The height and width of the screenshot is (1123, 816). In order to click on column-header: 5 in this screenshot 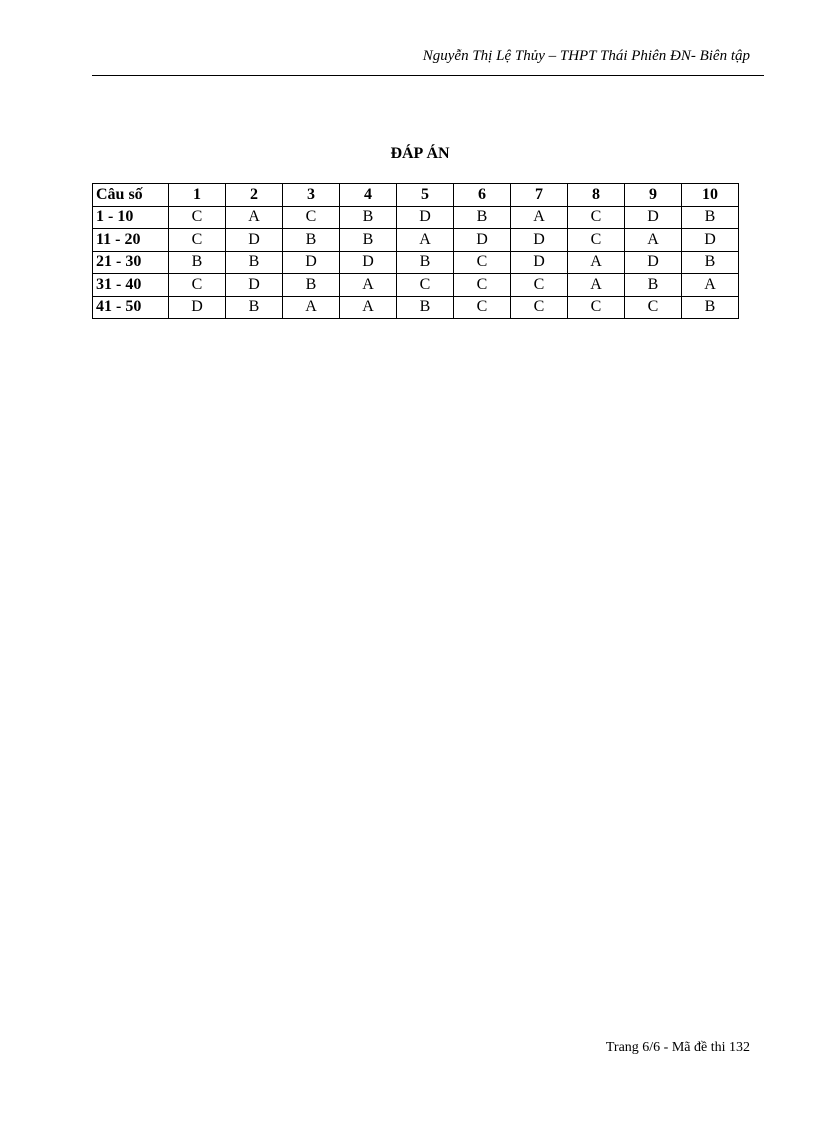, I will do `click(425, 195)`.